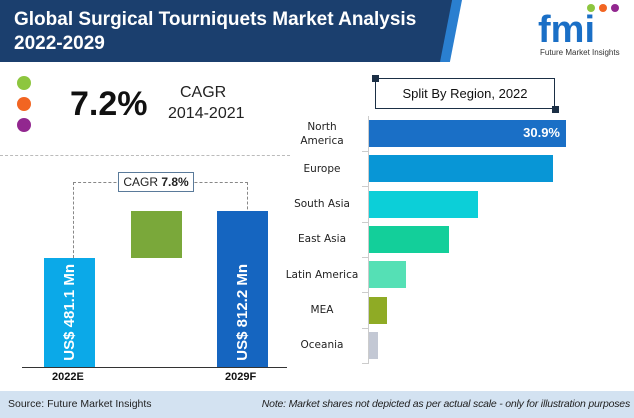  I want to click on bar-label-2022E: US$ 481.1 Mn, so click(69, 312).